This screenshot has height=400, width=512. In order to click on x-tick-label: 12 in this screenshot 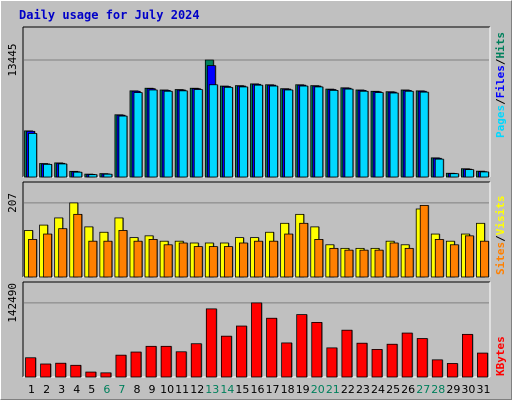, I will do `click(197, 389)`.